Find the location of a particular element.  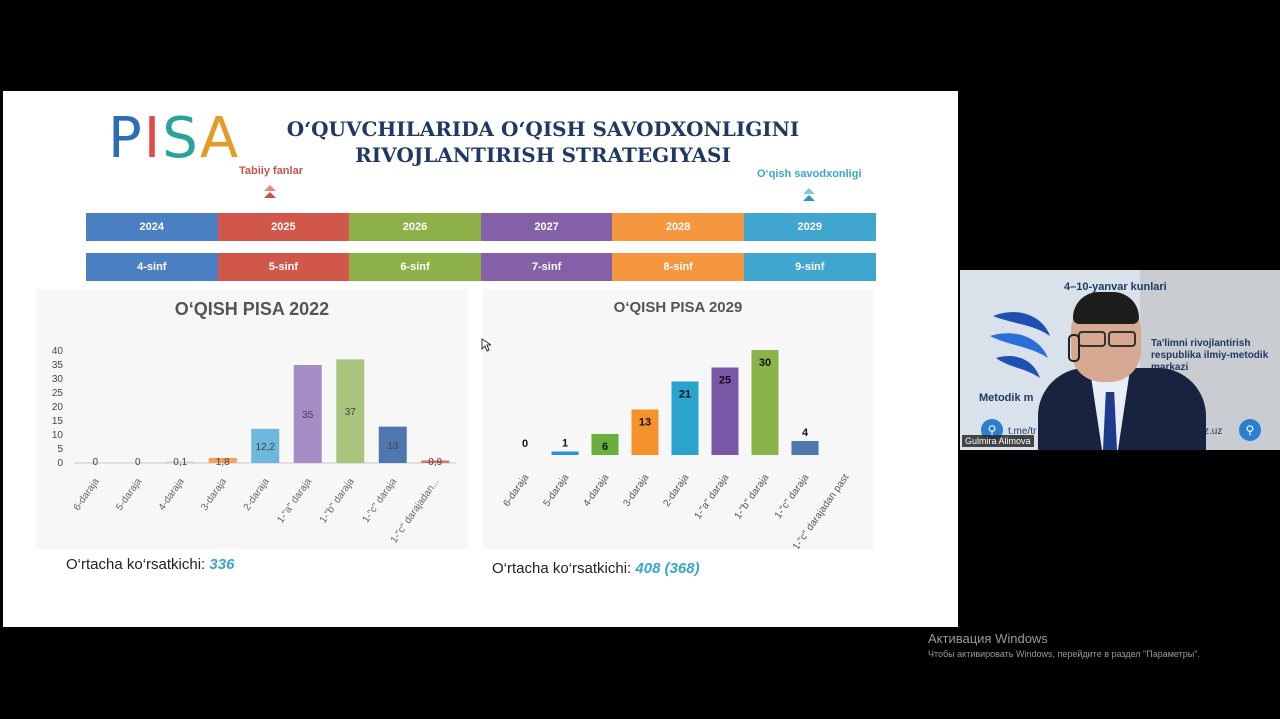

y-tick-label: 0 is located at coordinates (60, 463).